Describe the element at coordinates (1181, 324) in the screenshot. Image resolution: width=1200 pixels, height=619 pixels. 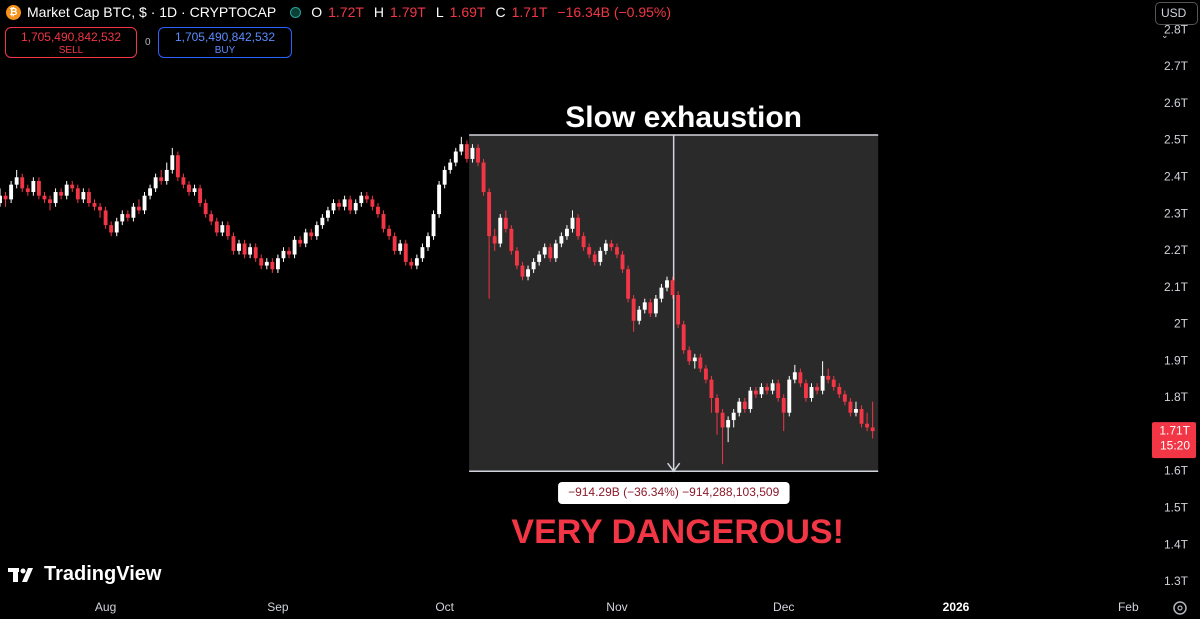
I see `y-tick-label: 2T` at that location.